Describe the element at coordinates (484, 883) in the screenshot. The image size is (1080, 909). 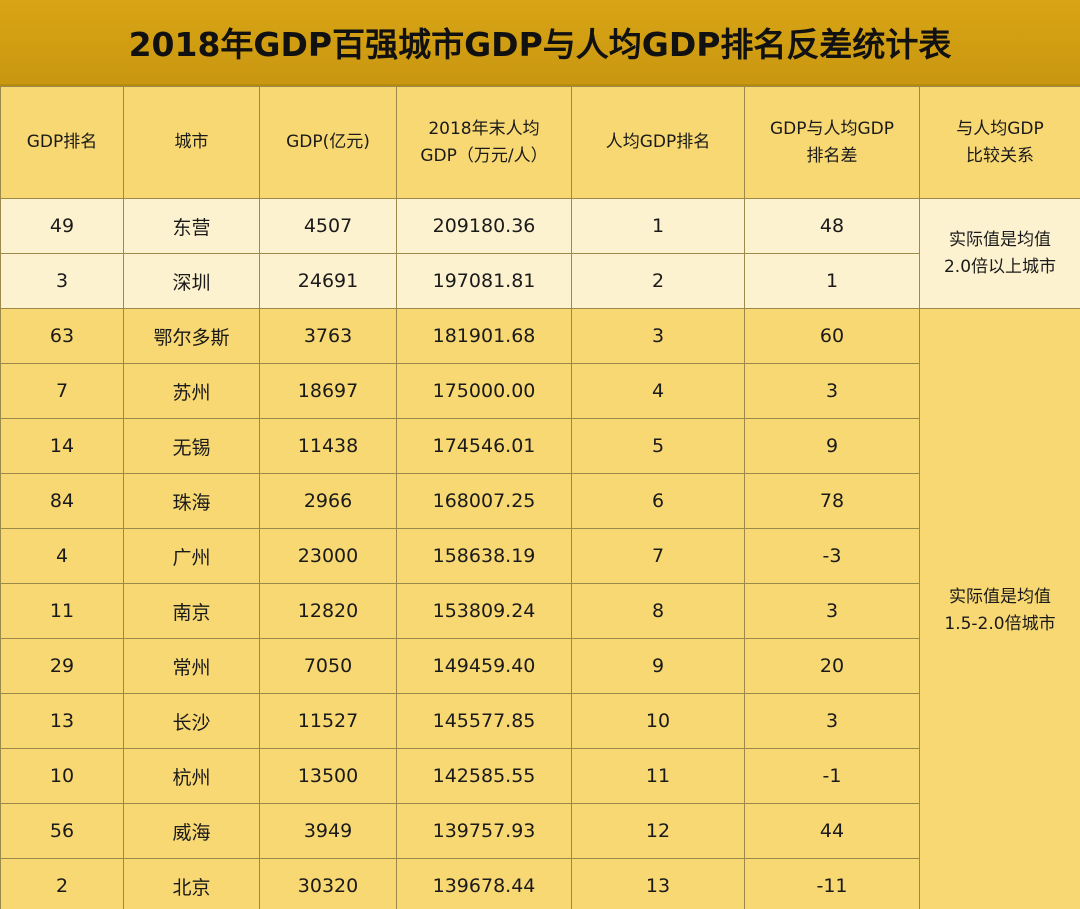
I see `per-capita-gdp-cell: 139678.44` at that location.